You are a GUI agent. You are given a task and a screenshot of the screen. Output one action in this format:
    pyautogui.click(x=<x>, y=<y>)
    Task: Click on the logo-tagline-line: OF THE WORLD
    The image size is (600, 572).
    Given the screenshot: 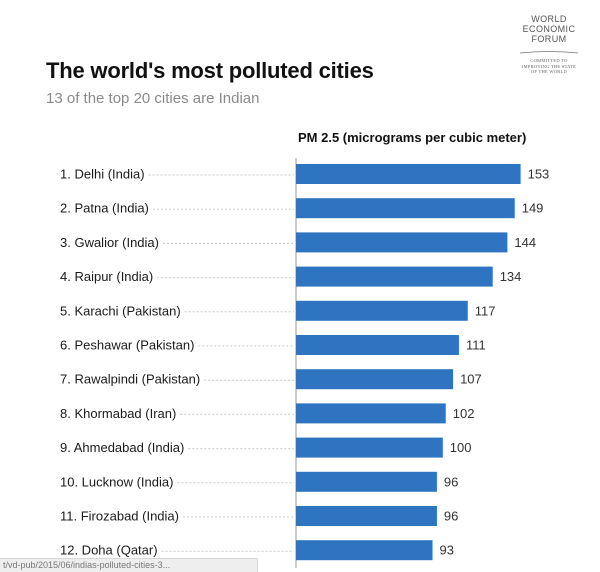 What is the action you would take?
    pyautogui.click(x=549, y=71)
    